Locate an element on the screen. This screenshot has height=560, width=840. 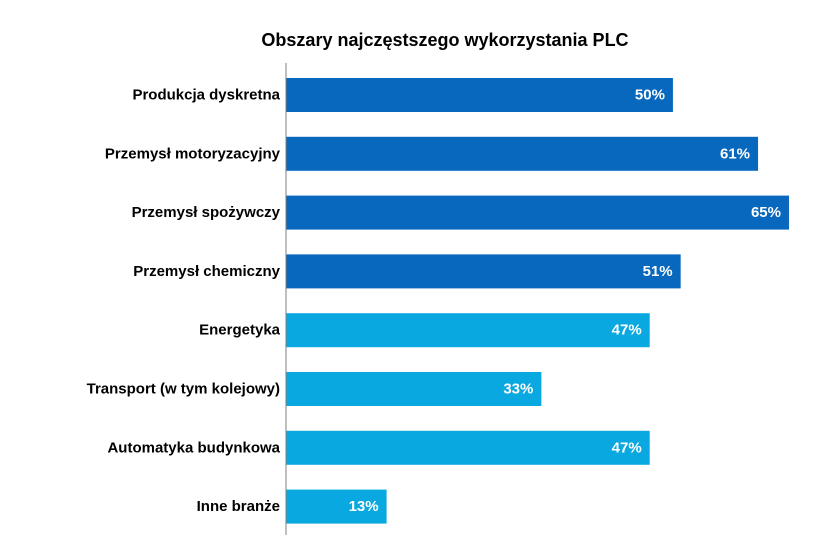
category-label-7: Automatyka budynkowa is located at coordinates (193, 447).